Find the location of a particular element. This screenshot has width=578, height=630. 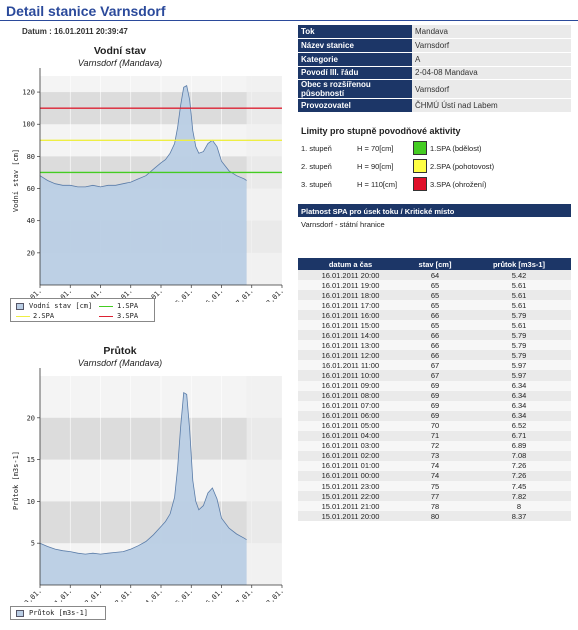

legend-label-level: Vodní stav [cm] is located at coordinates (61, 306).